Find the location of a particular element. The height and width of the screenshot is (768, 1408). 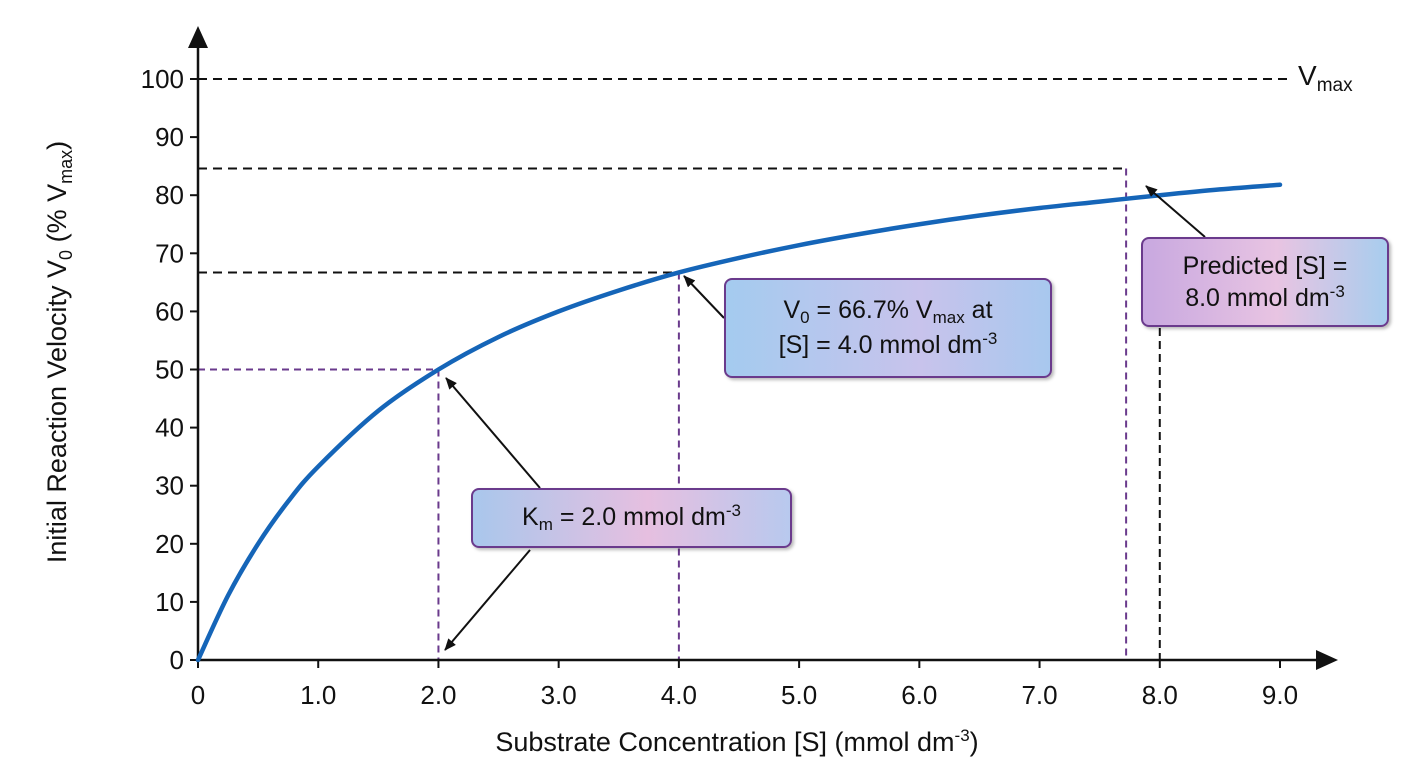

pred-line2: 8.0 mmol dm is located at coordinates (1257, 297).